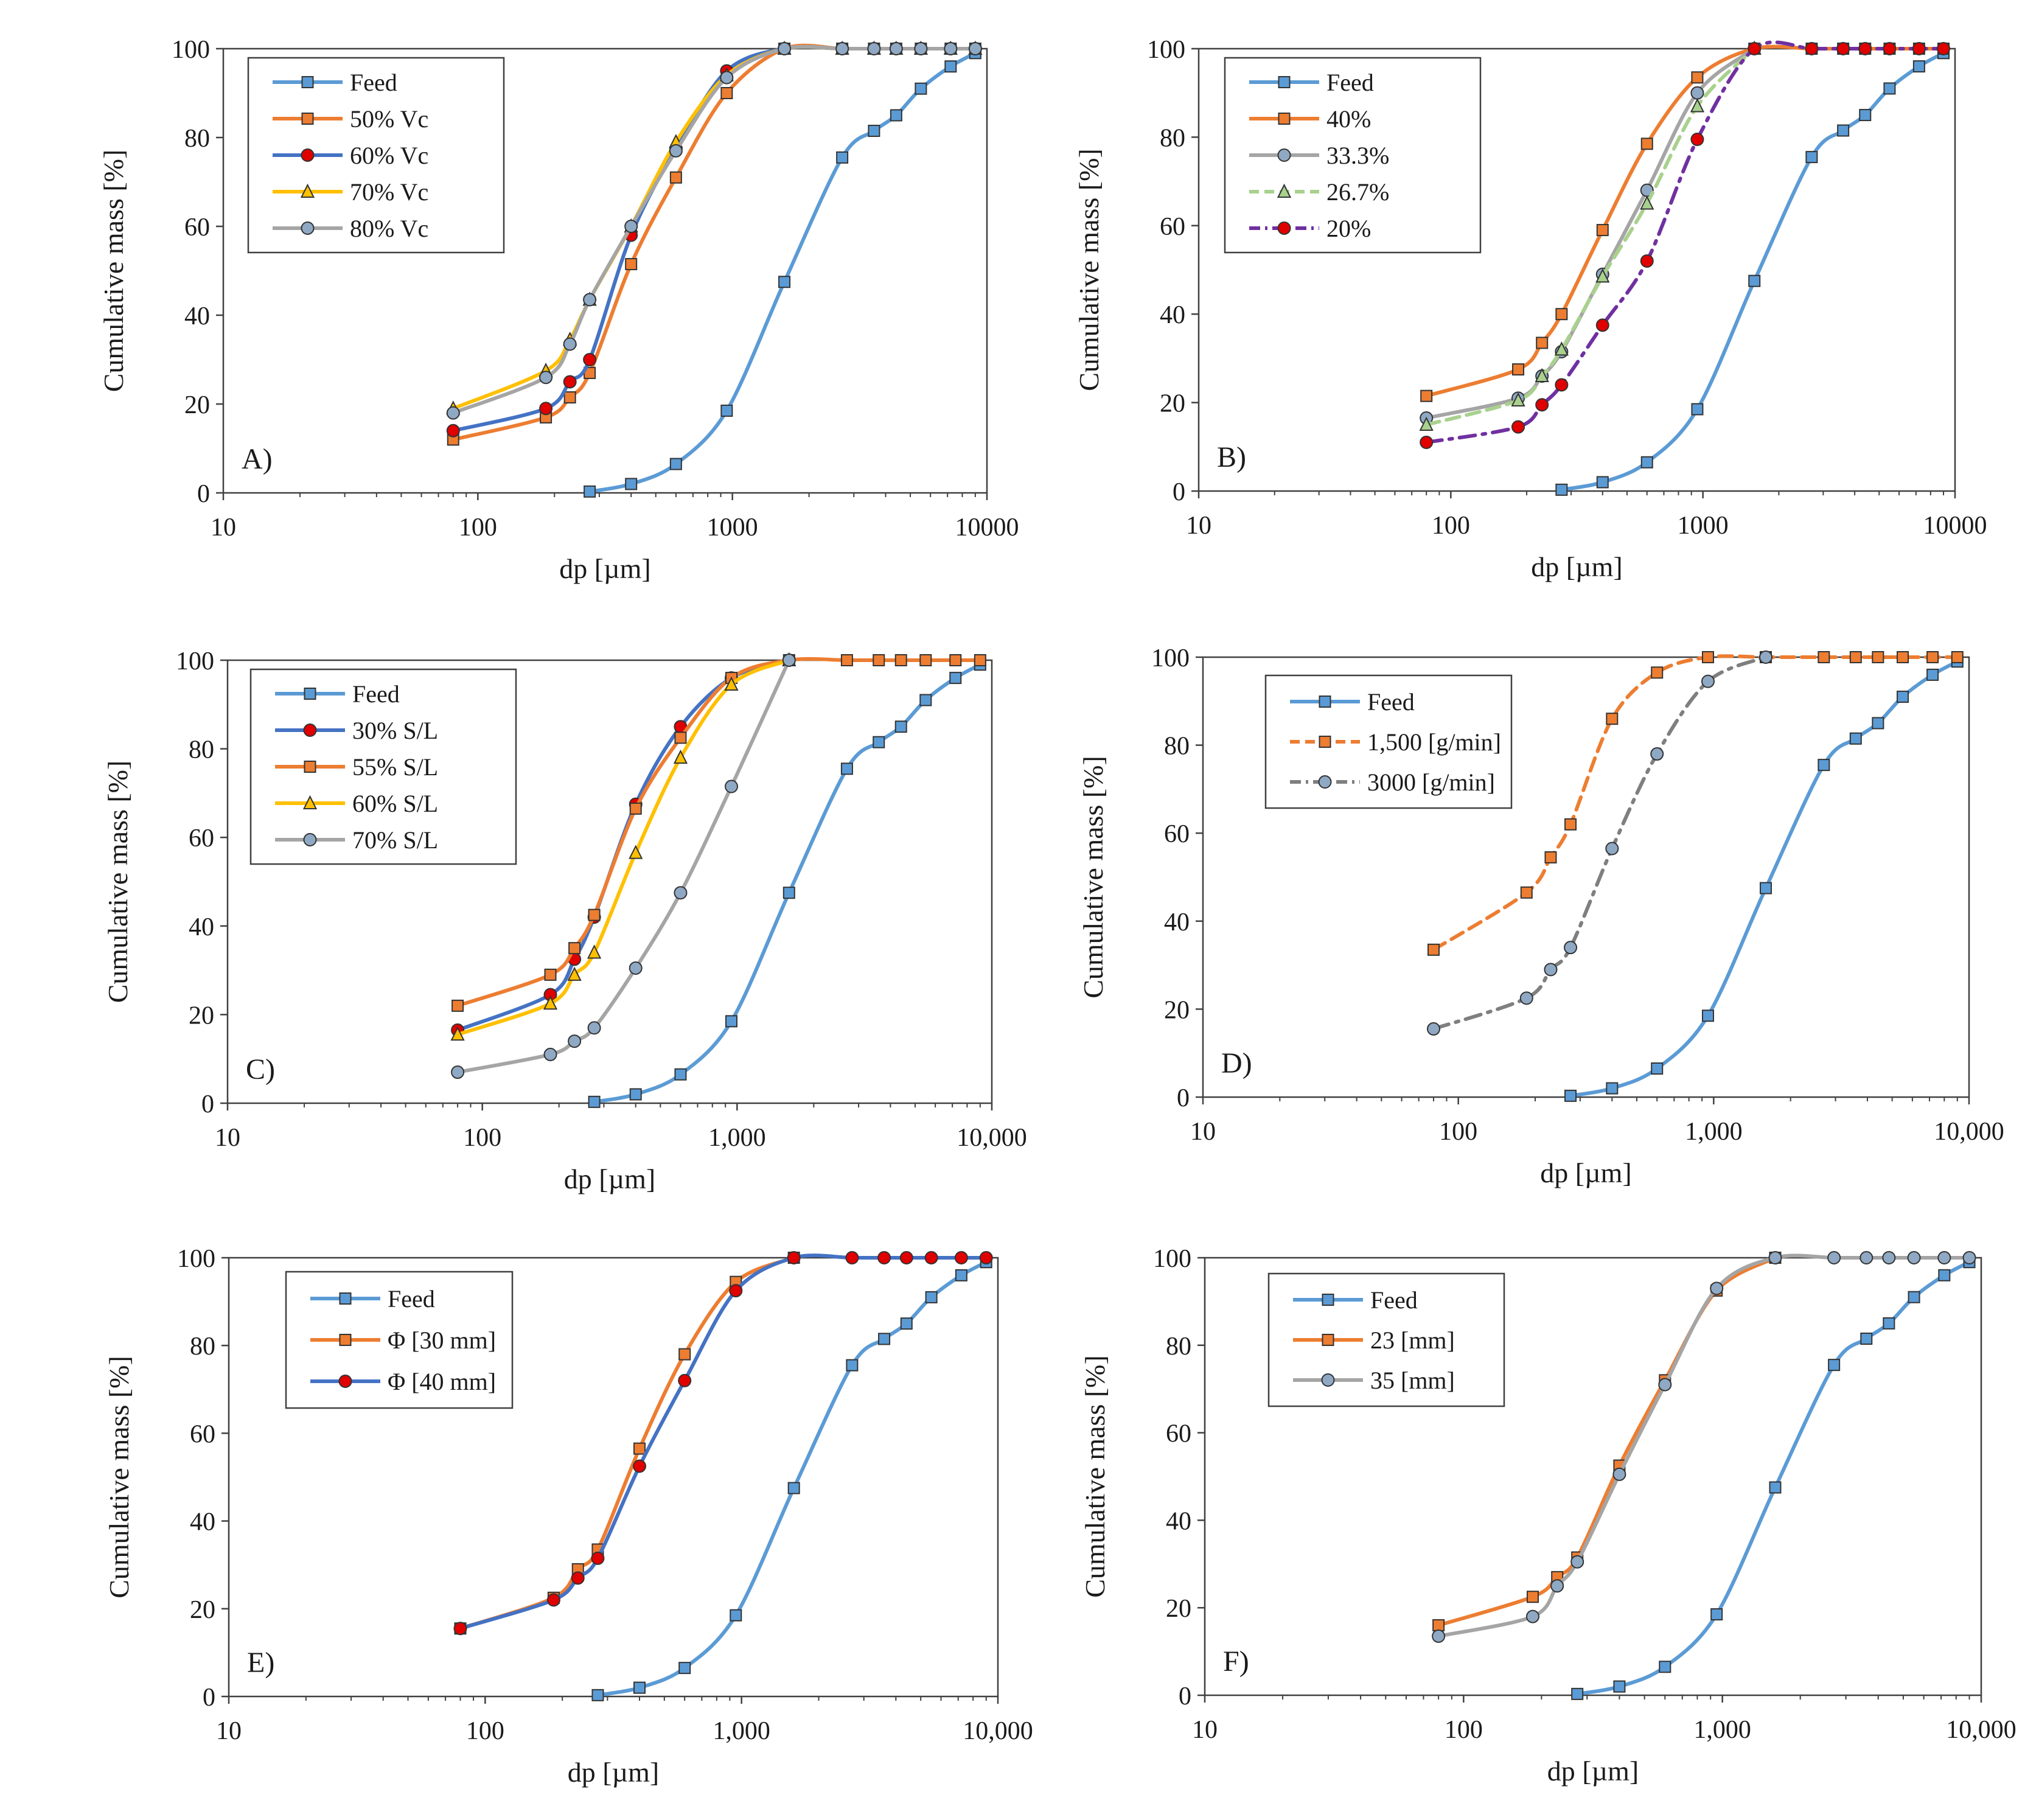 The height and width of the screenshot is (1820, 2039). I want to click on legend-label: 1,500 [g/min], so click(1434, 742).